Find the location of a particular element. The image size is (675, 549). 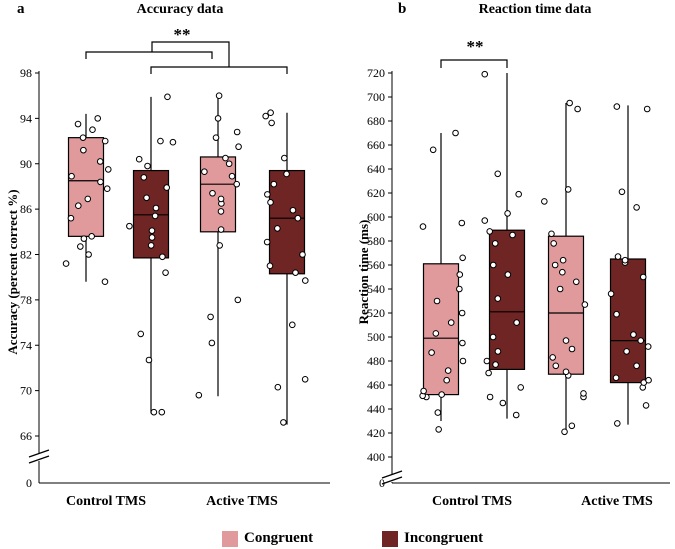

y-tick-label: 70 is located at coordinates (26, 391).